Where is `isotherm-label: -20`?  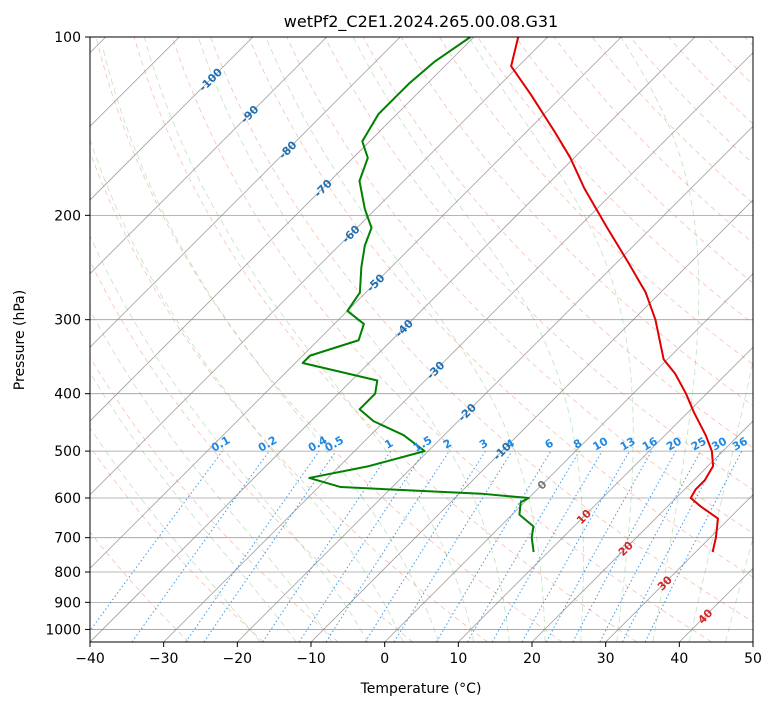 isotherm-label: -20 is located at coordinates (467, 412).